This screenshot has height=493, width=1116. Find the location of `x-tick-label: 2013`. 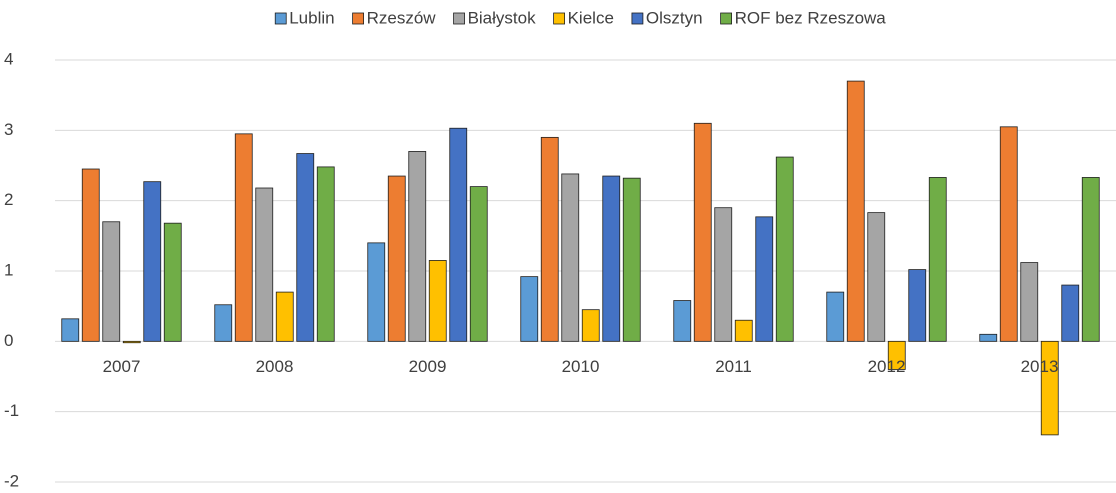

x-tick-label: 2013 is located at coordinates (1040, 366).